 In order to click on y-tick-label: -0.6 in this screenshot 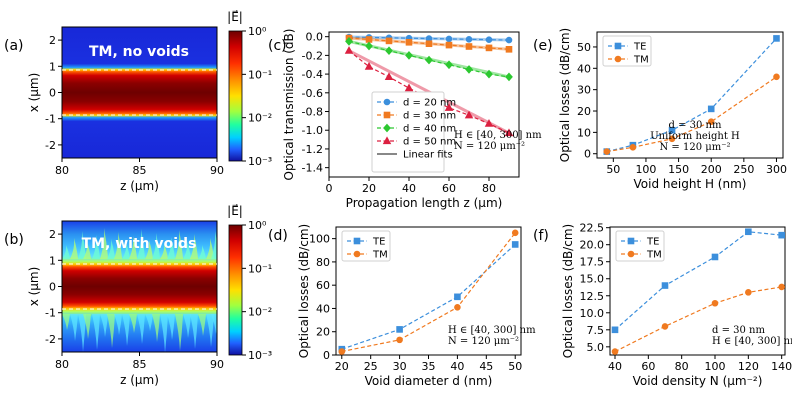, I will do `click(312, 93)`.